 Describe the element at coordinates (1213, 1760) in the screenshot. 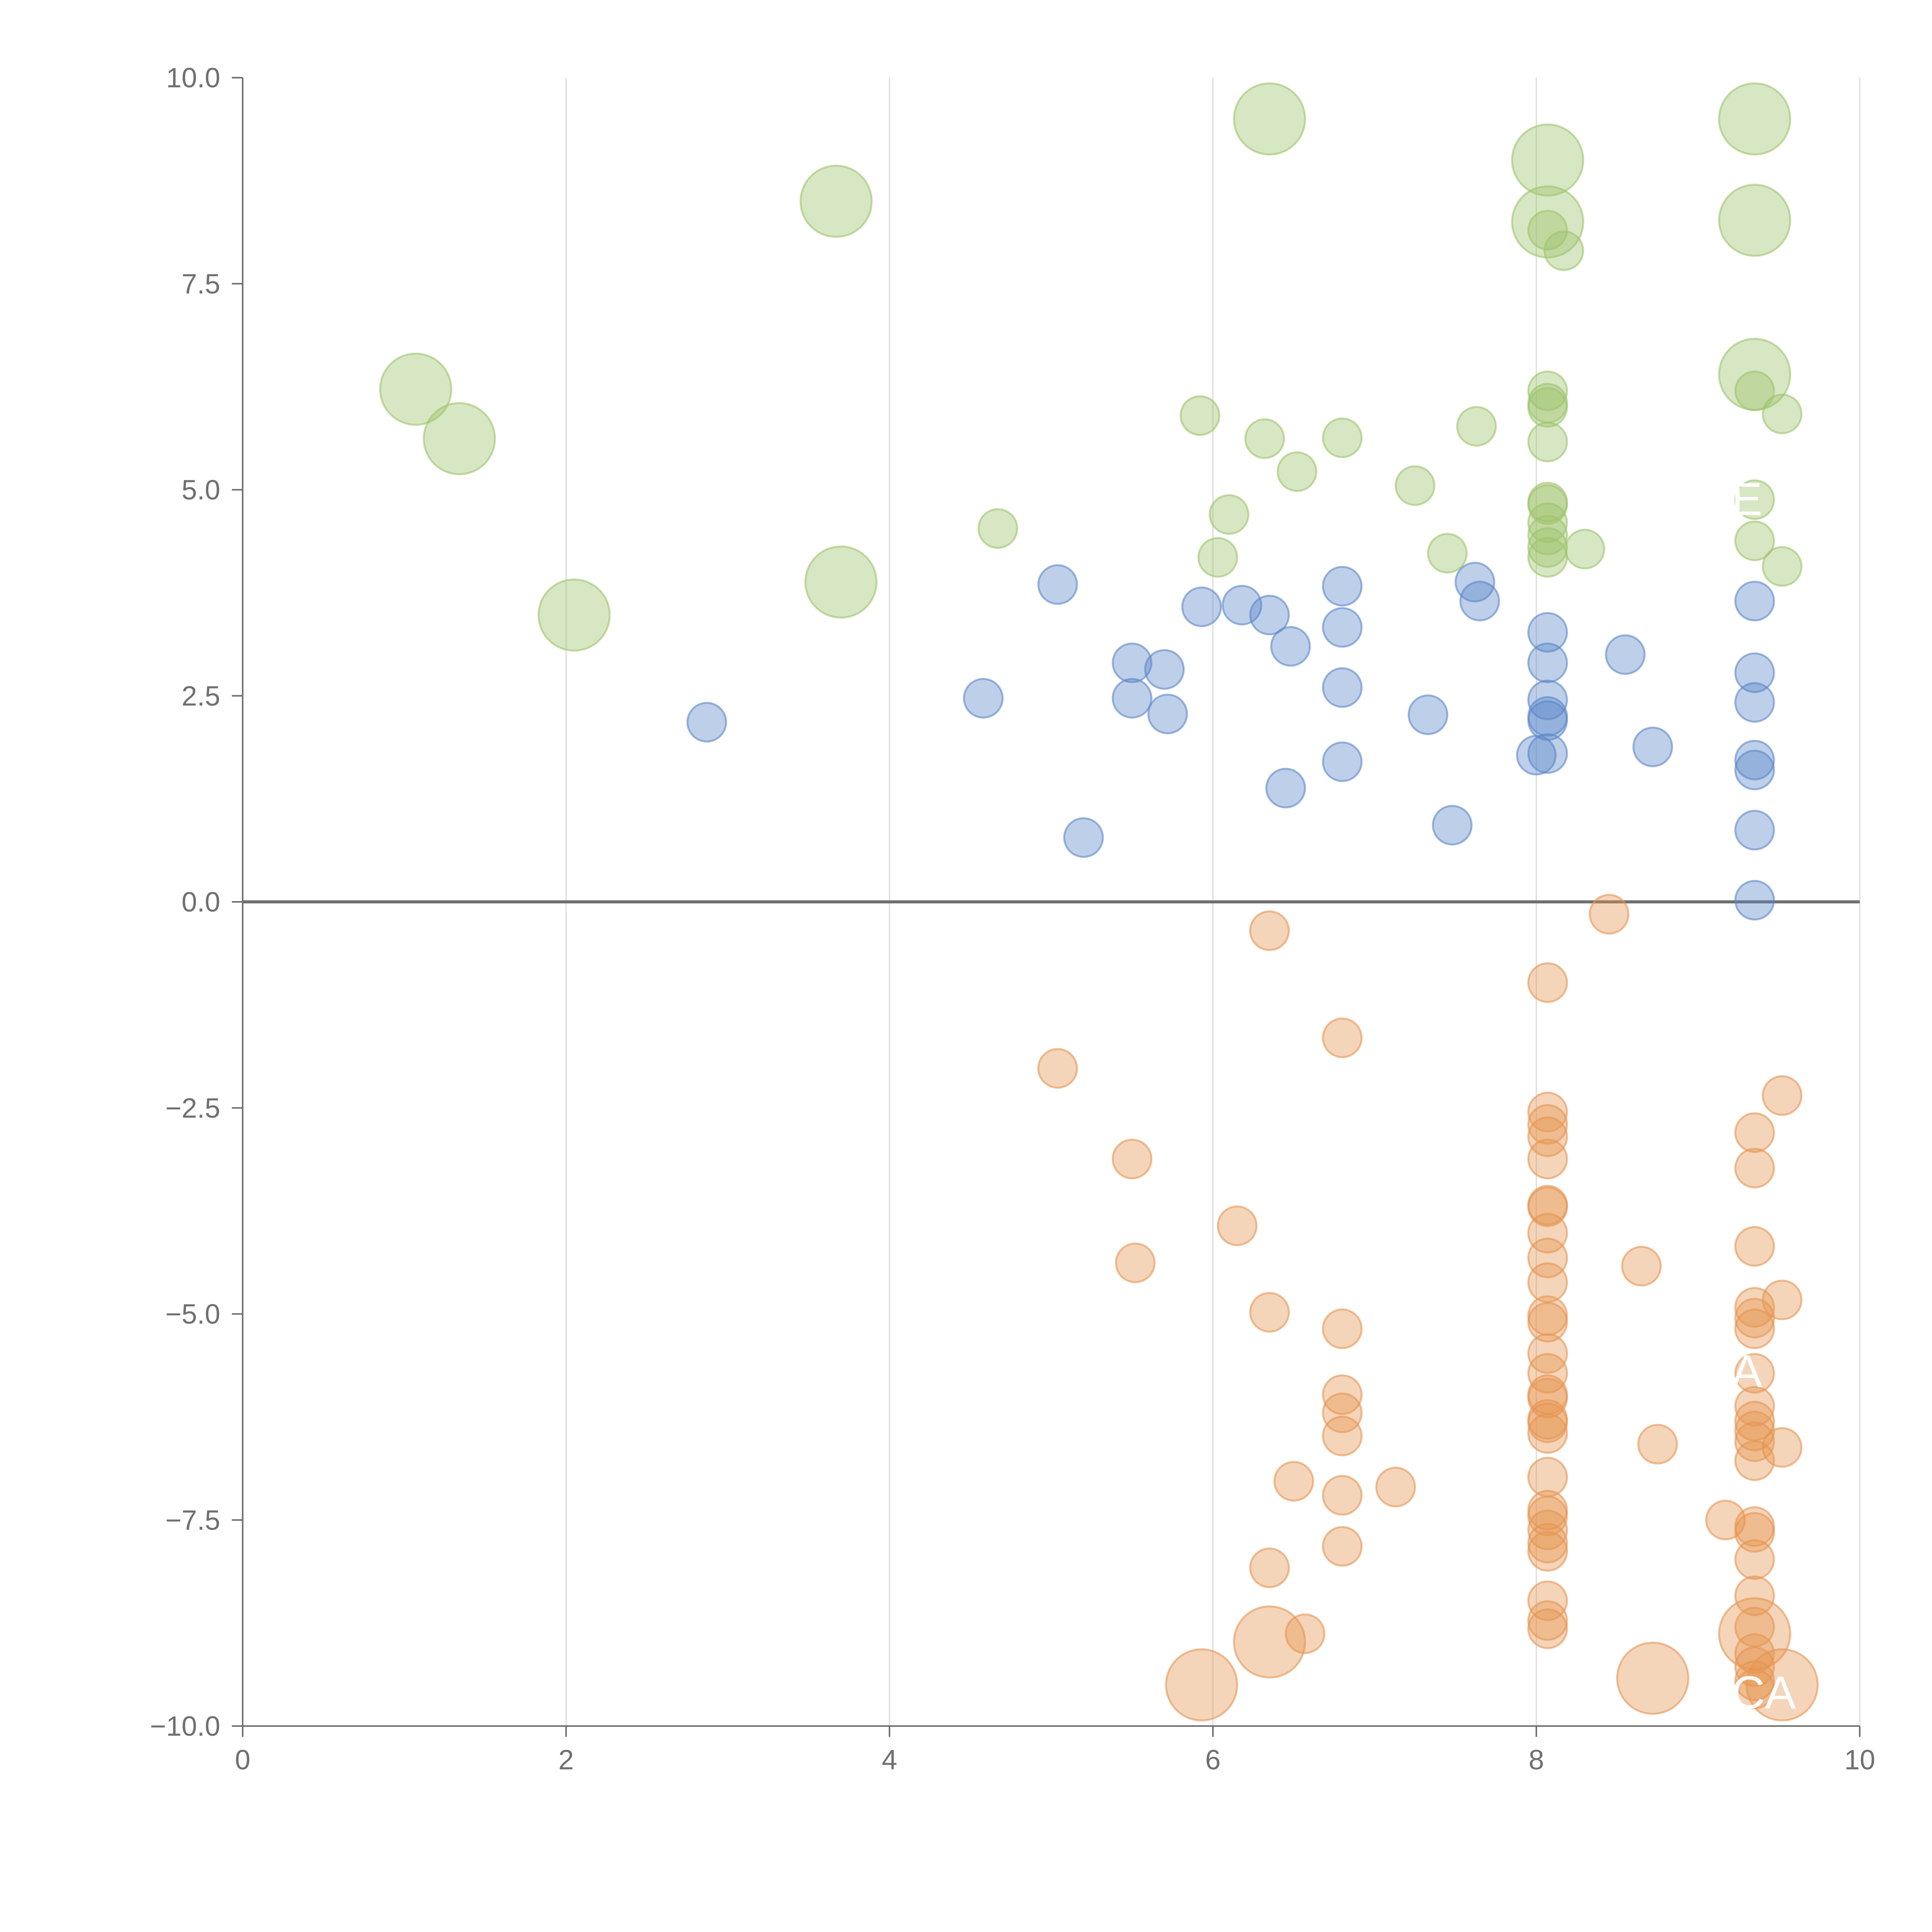

I see `x-tick-label: 6` at that location.